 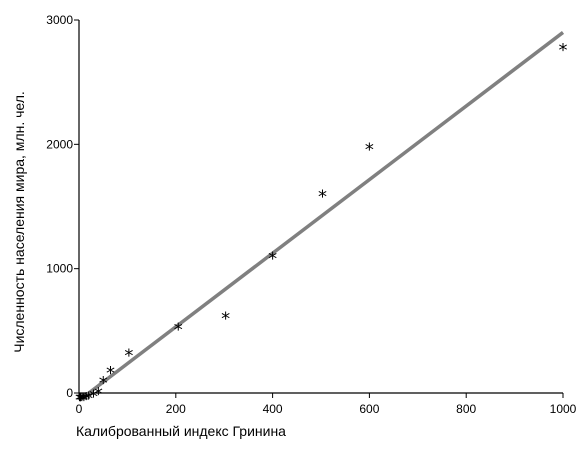 I want to click on y-tick-label: 0, so click(x=69, y=393).